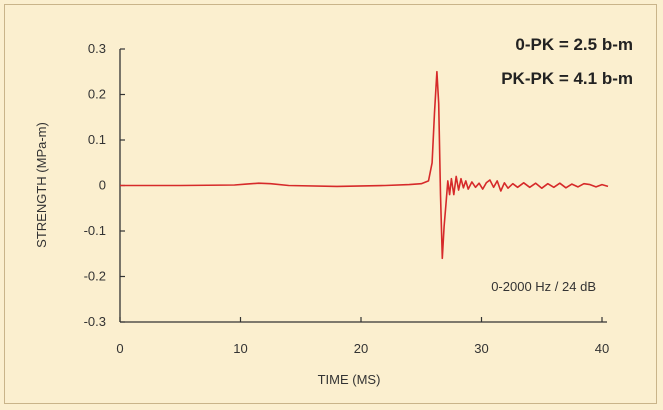 This screenshot has width=663, height=410. What do you see at coordinates (574, 44) in the screenshot?
I see `zero-peak-label: 0-PK = 2.5 b-m` at bounding box center [574, 44].